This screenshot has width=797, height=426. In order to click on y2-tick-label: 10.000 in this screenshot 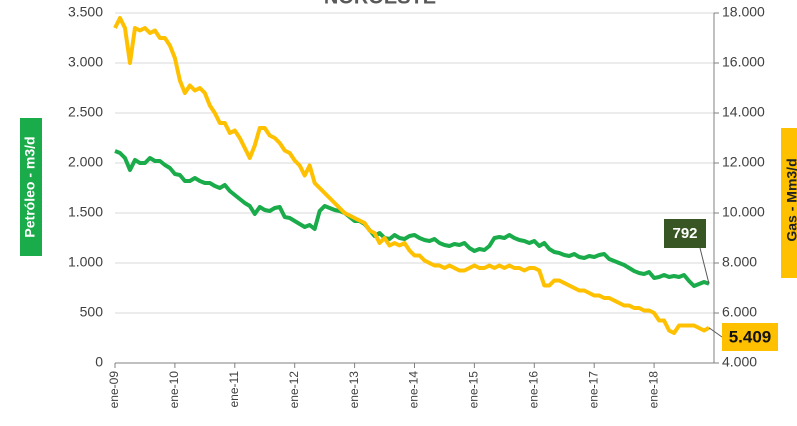, I will do `click(743, 212)`.